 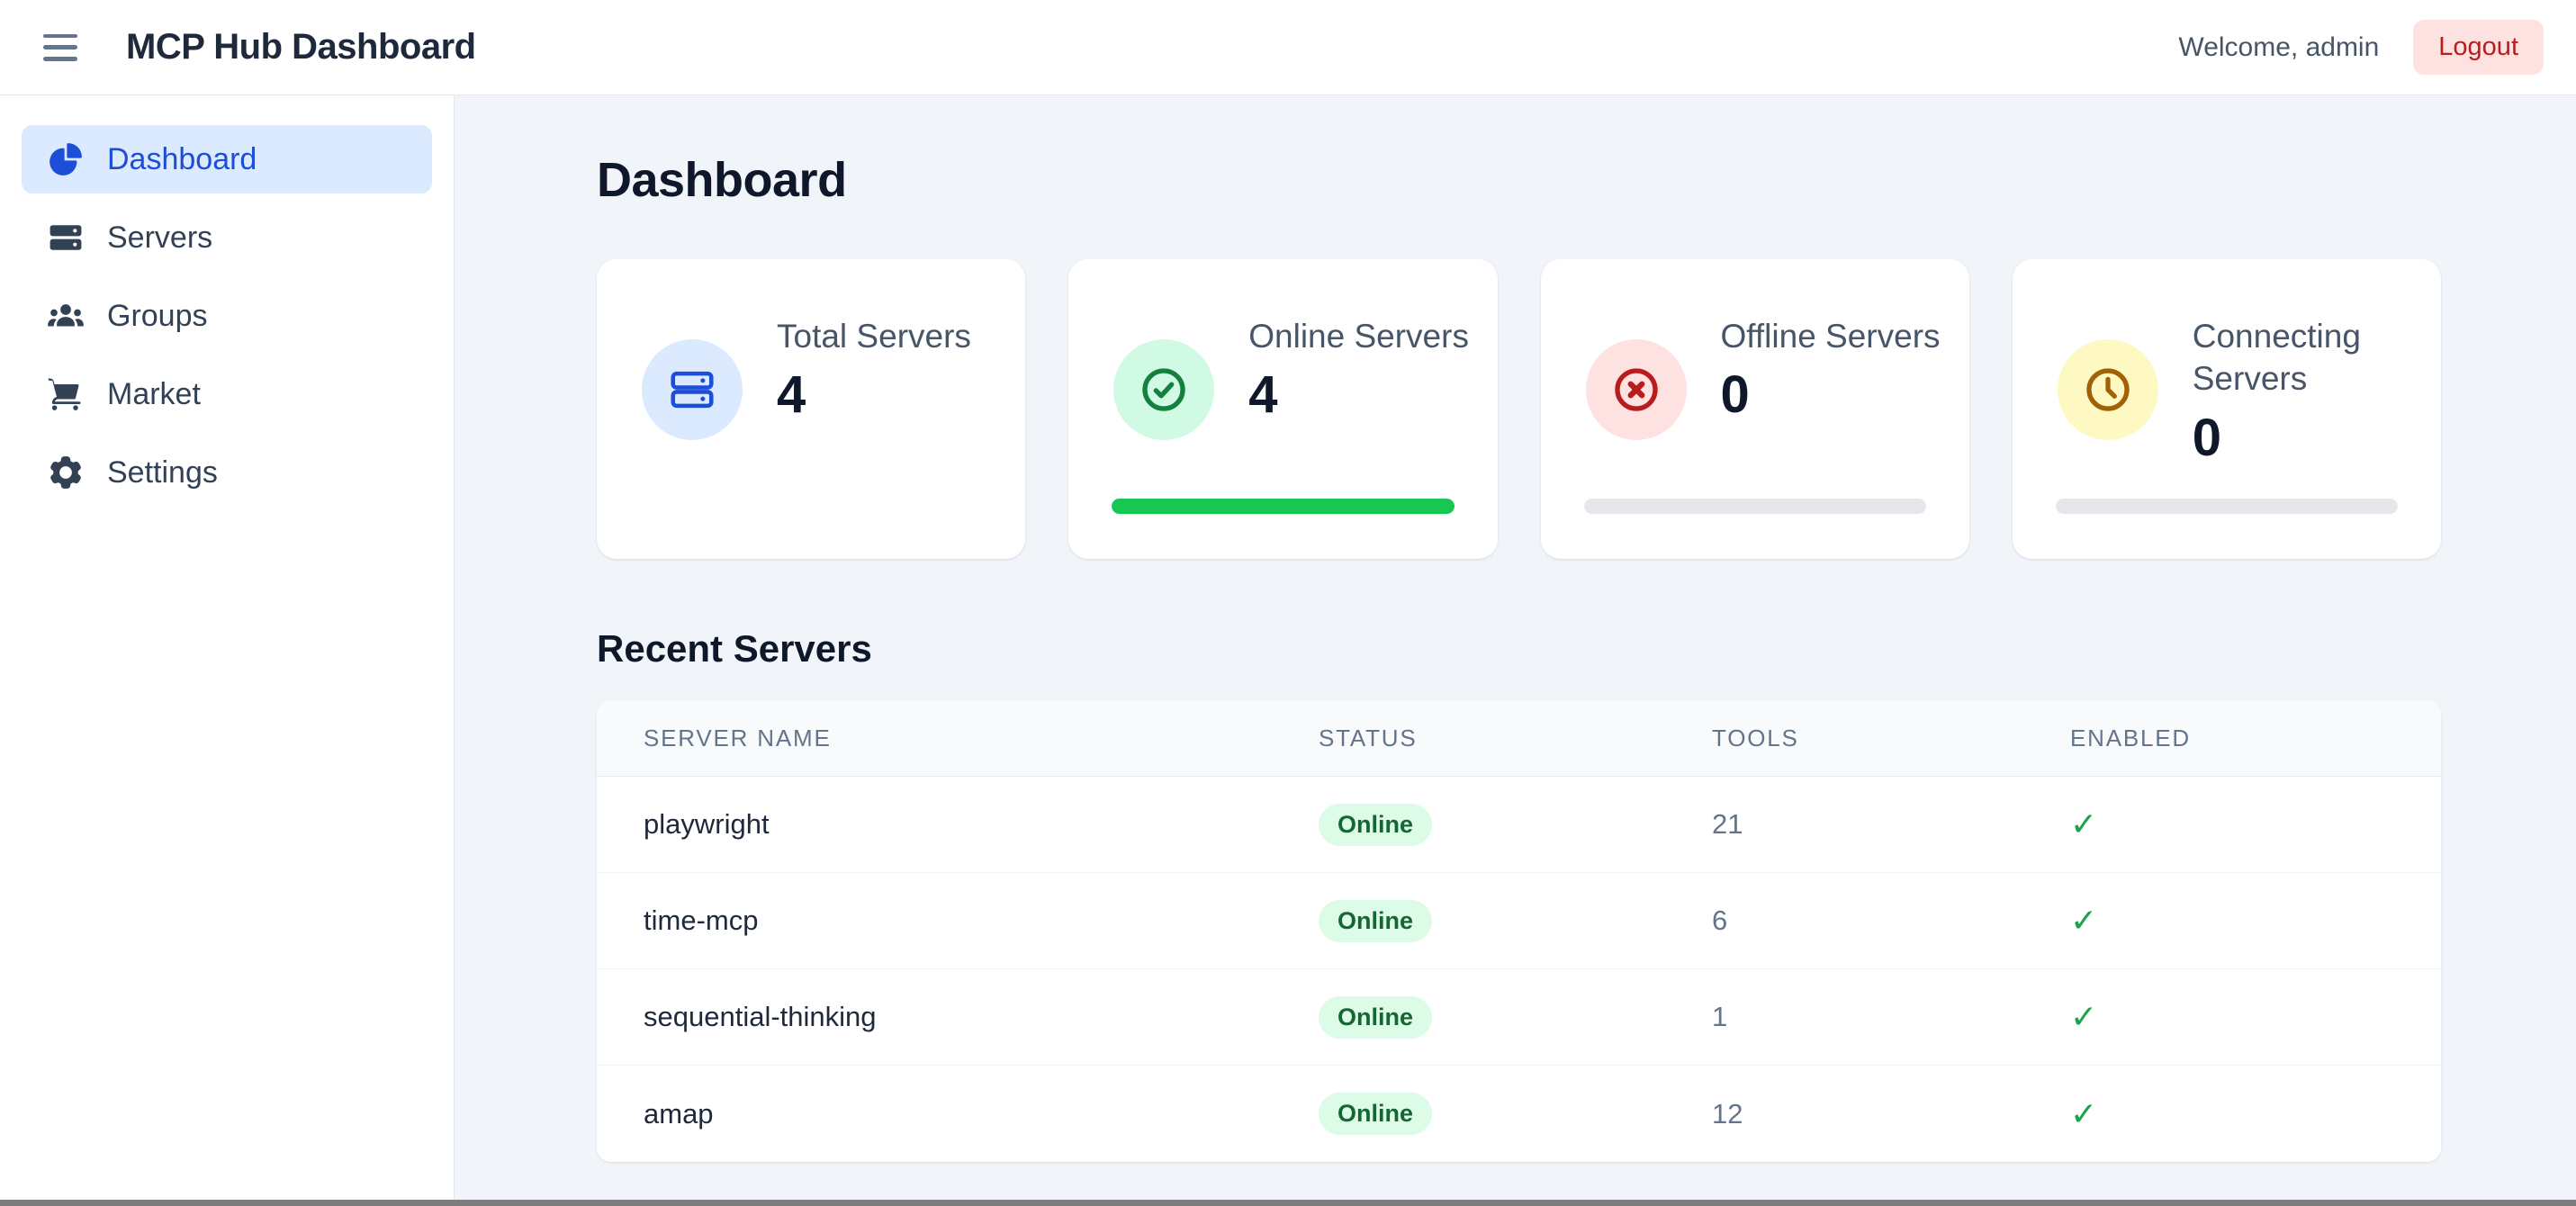 I want to click on table-row: playwright Online 21 ✓, so click(x=1519, y=825).